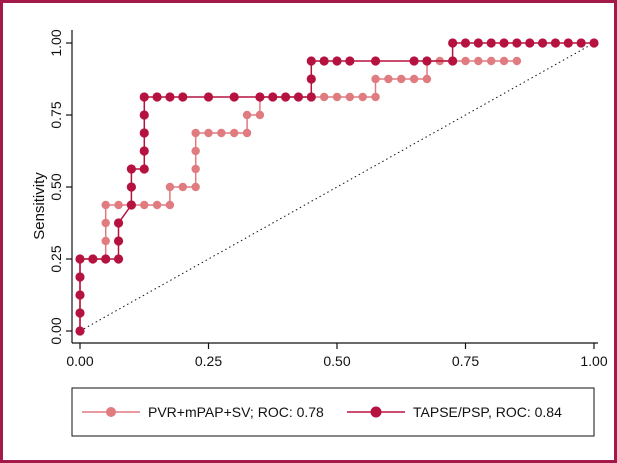 This screenshot has width=617, height=463. I want to click on x-tick-label: 0.75, so click(465, 361).